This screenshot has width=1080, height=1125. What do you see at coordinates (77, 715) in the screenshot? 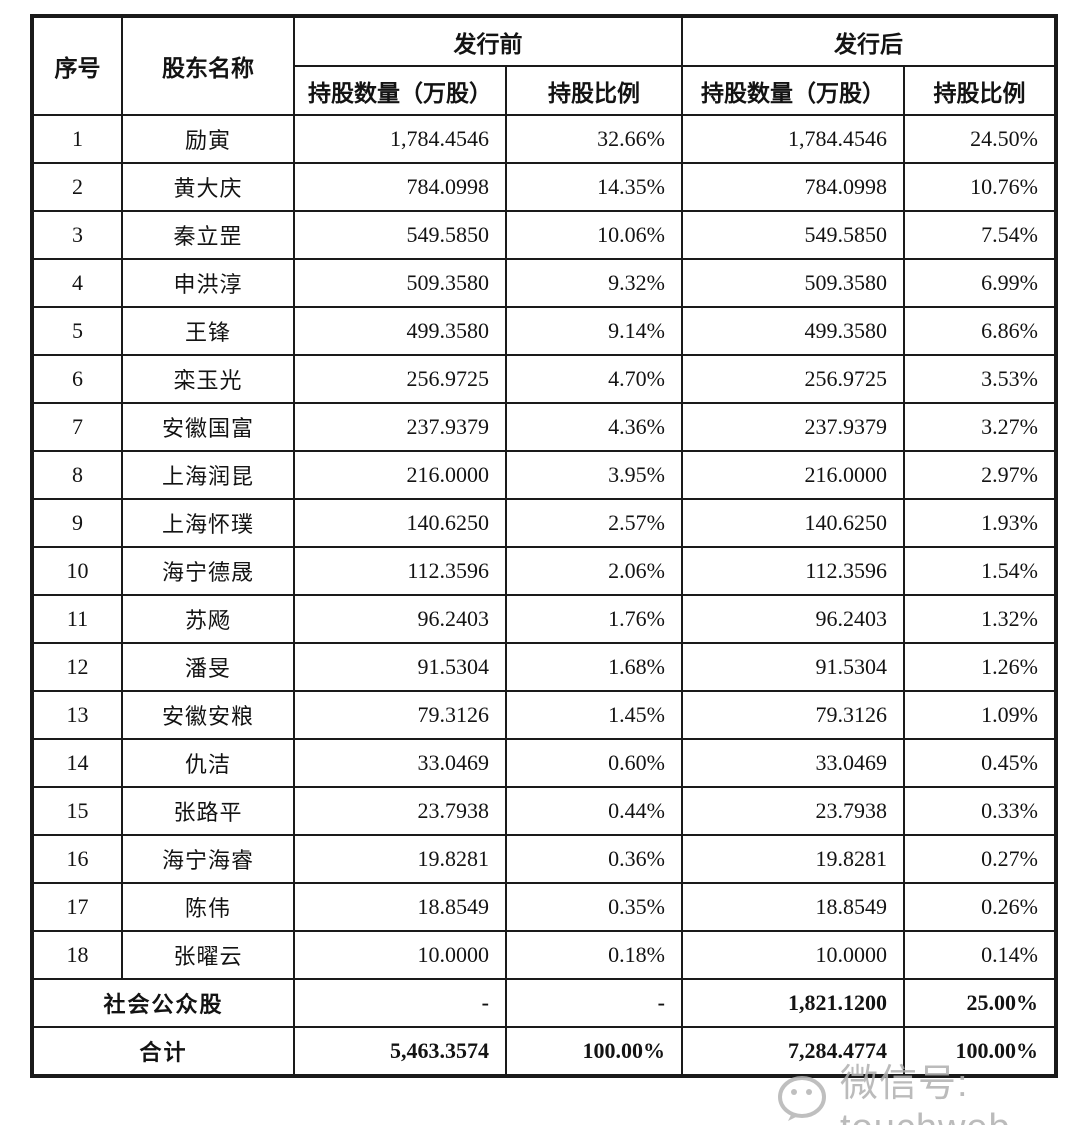
I see `row-index: 13` at bounding box center [77, 715].